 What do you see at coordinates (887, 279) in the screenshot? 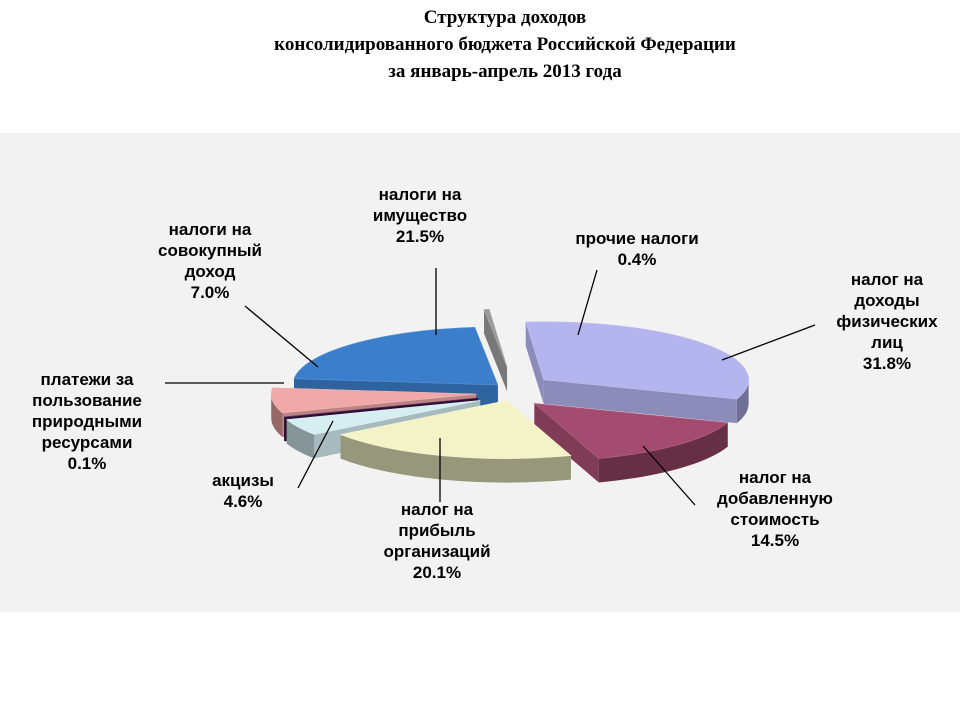
I see `slice-name-1-line-1: налог на` at bounding box center [887, 279].